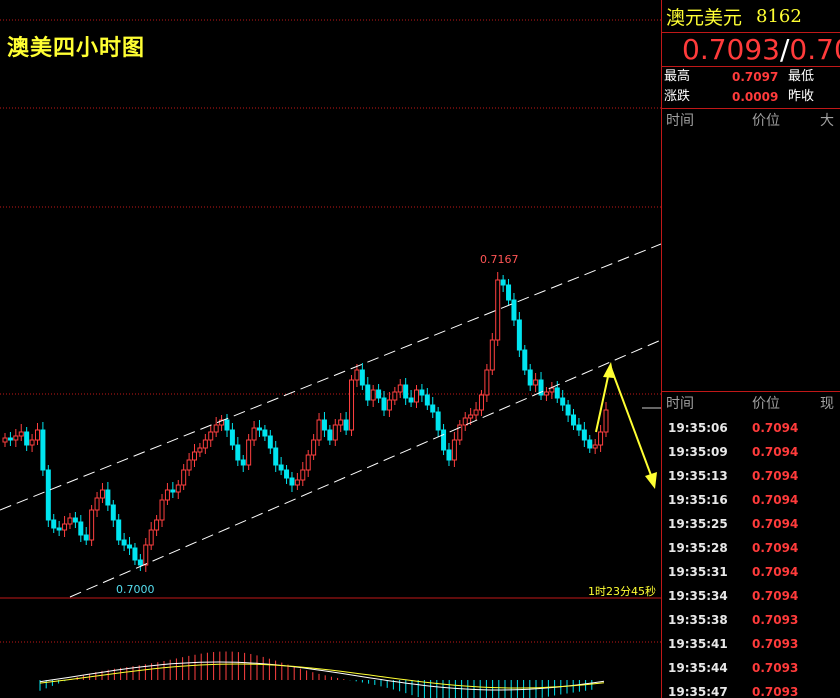  Describe the element at coordinates (707, 404) in the screenshot. I see `column-time: 时间` at that location.